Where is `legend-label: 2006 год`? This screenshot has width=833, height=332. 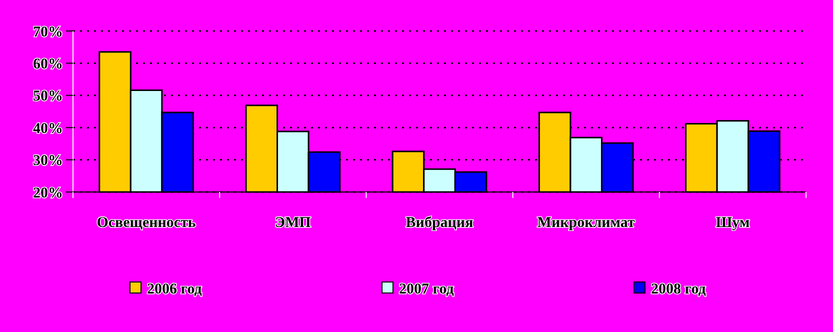 legend-label: 2006 год is located at coordinates (174, 289).